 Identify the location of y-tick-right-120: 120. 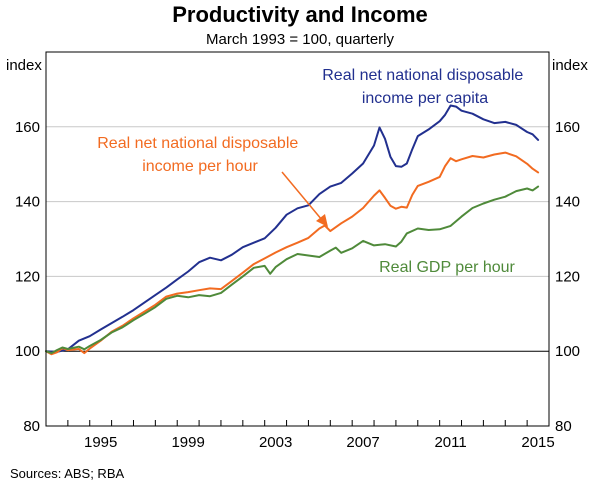
(567, 276).